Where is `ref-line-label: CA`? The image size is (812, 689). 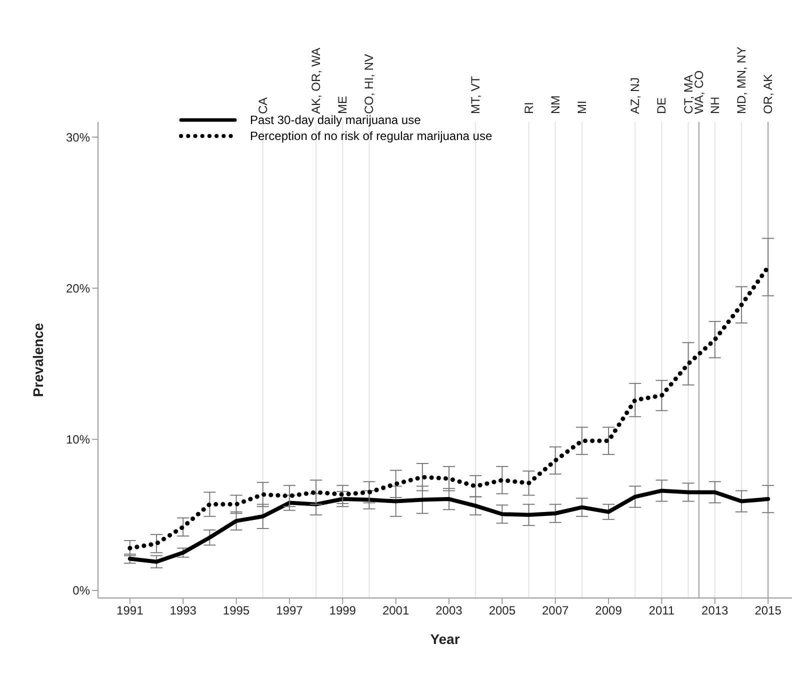 ref-line-label: CA is located at coordinates (263, 105).